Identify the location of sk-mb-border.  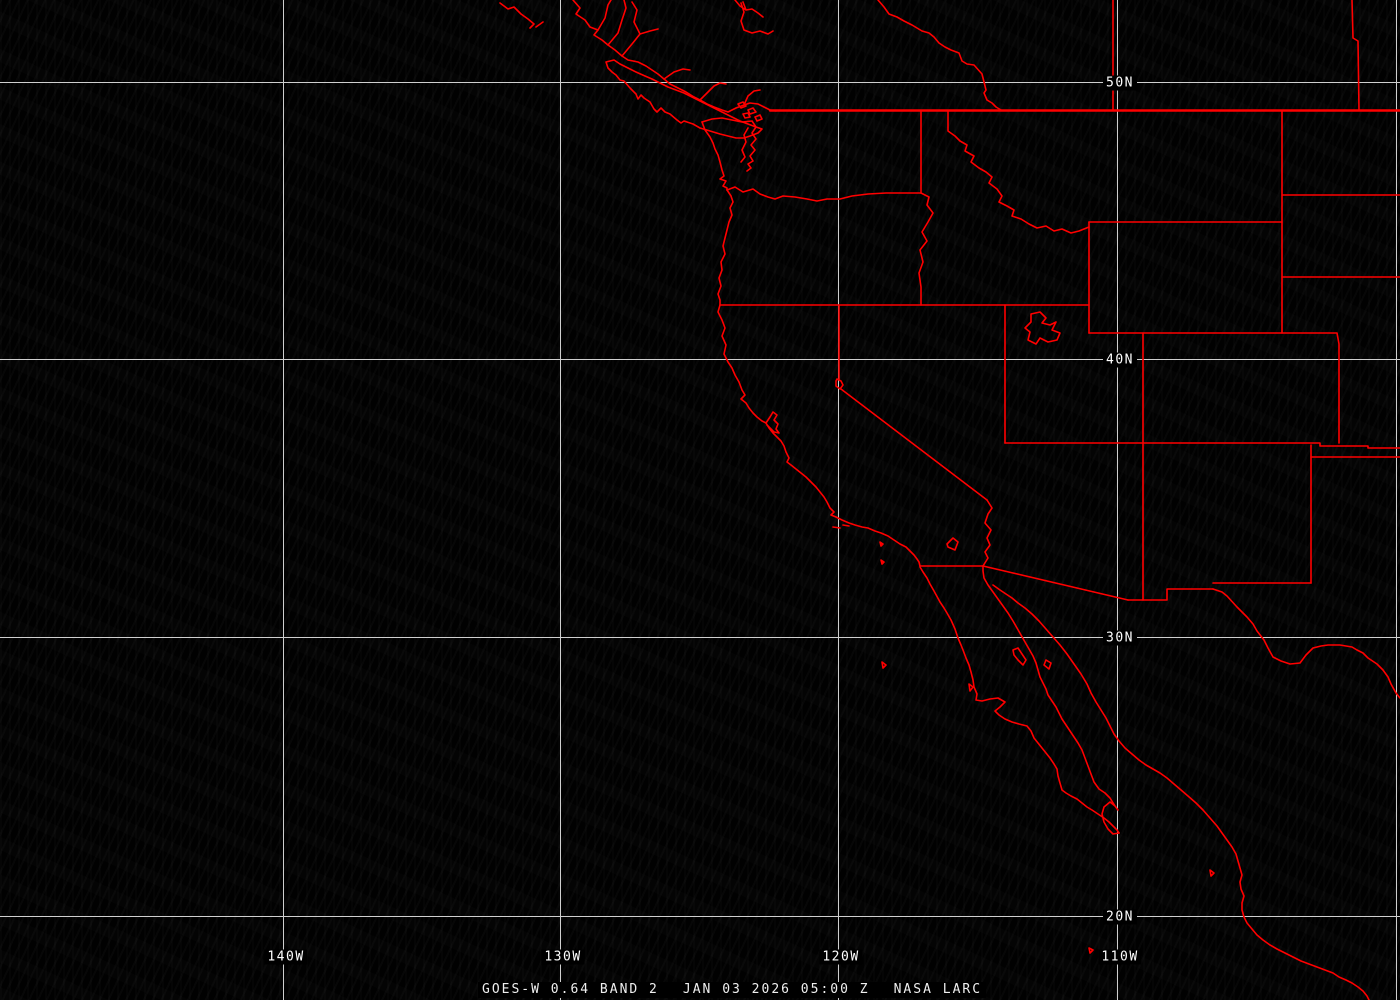
(1355, 55).